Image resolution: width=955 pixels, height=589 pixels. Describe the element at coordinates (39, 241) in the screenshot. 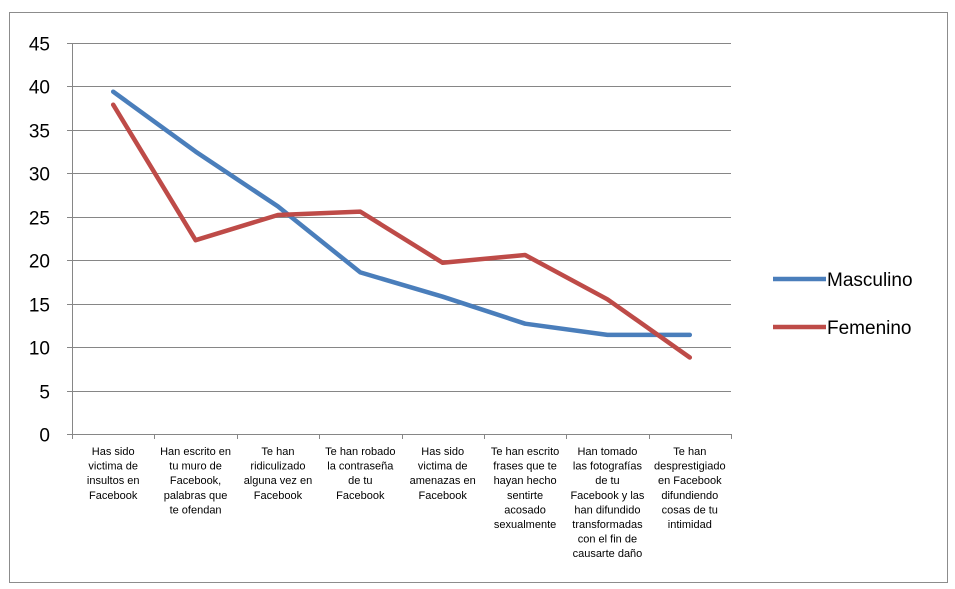

I see `y-axis-tick-labels: 0 5 10 15 20 25 30 35 40 45` at that location.